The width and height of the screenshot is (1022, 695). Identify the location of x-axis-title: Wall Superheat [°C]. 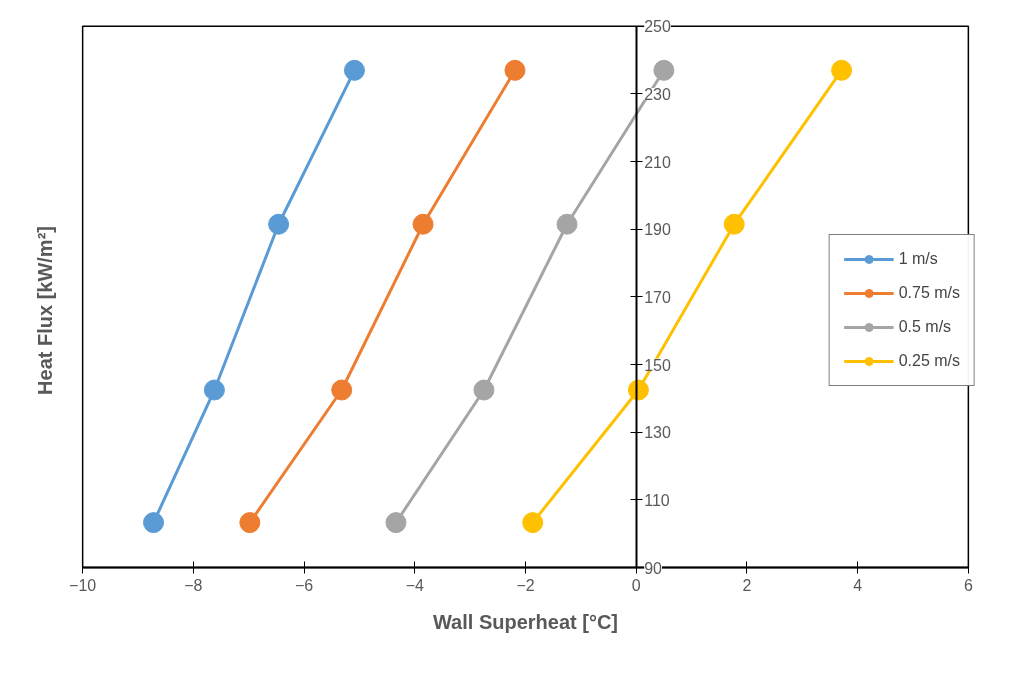
(525, 621).